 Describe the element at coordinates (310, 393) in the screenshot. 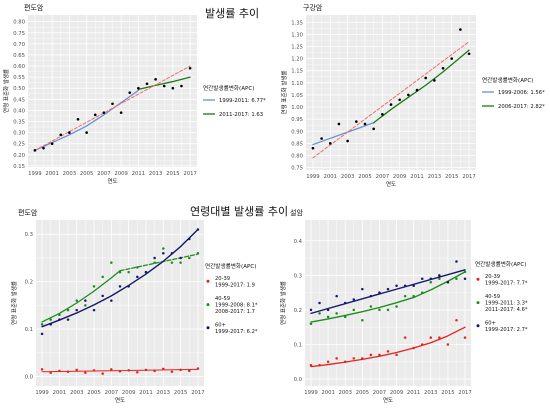

I see `x-tick-label: 1999` at that location.